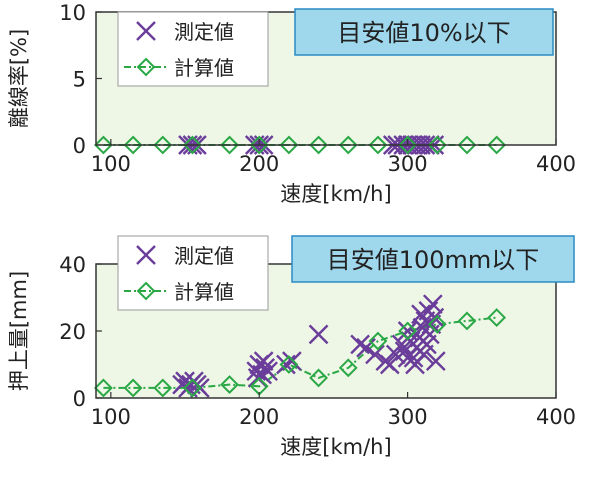 This screenshot has height=477, width=598. Describe the element at coordinates (72, 265) in the screenshot. I see `y-tick-label: 40` at that location.